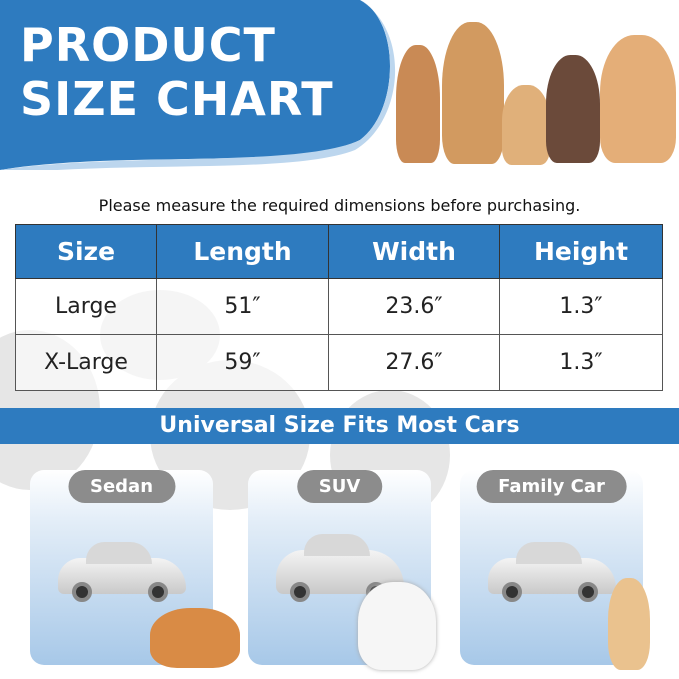  I want to click on car-card-suv: SUV, so click(342, 570).